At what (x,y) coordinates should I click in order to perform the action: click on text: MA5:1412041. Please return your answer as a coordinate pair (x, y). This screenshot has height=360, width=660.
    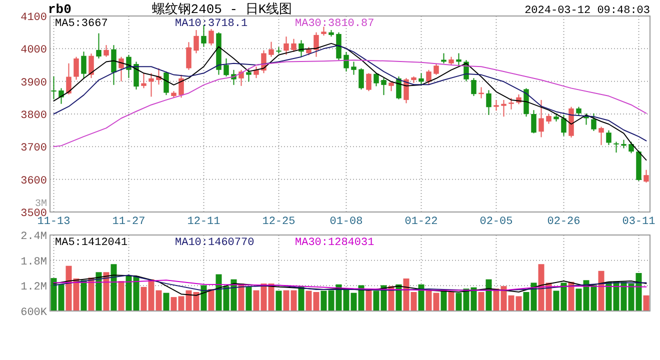
    Looking at the image, I should click on (91, 243).